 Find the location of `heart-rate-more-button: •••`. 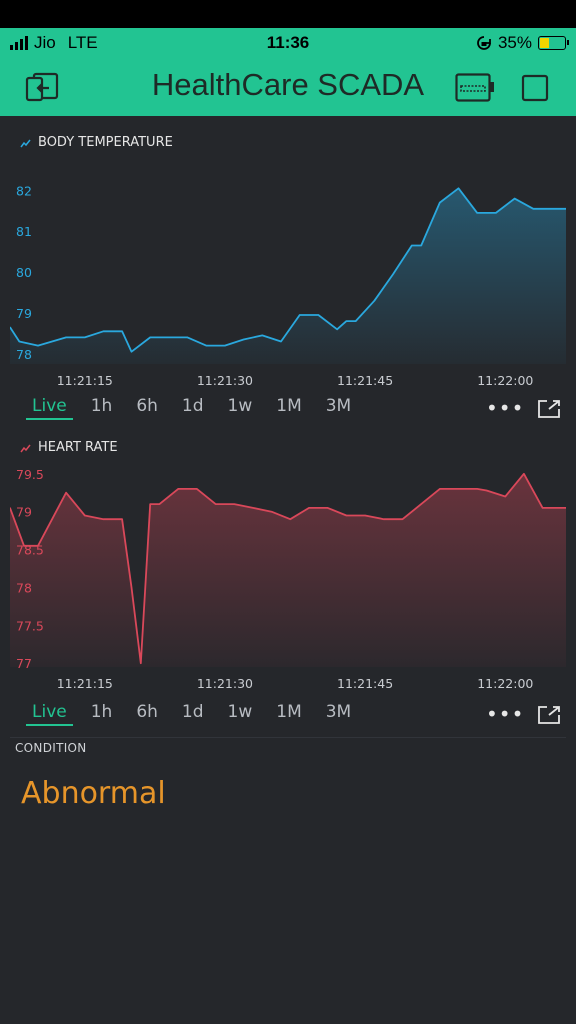

heart-rate-more-button: ••• is located at coordinates (505, 714).